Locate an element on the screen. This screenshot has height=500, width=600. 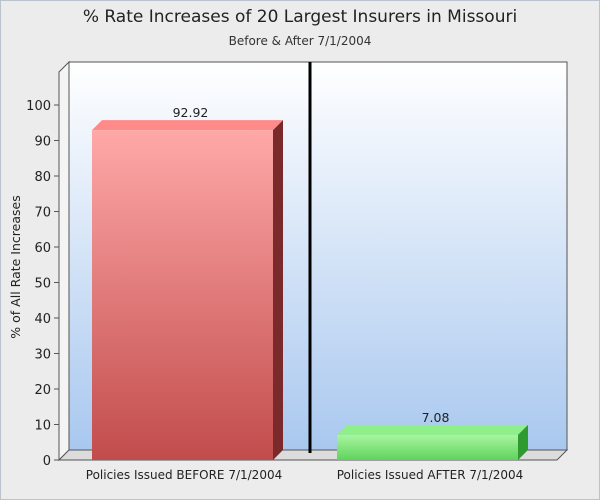
x-category-label: Policies Issued BEFORE 7/1/2004 is located at coordinates (184, 475).